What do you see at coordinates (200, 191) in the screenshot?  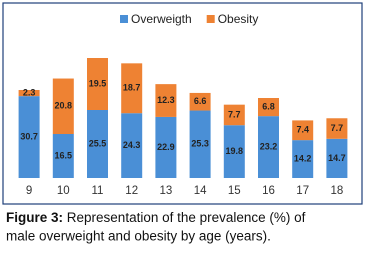 I see `x-tick-label: 14` at bounding box center [200, 191].